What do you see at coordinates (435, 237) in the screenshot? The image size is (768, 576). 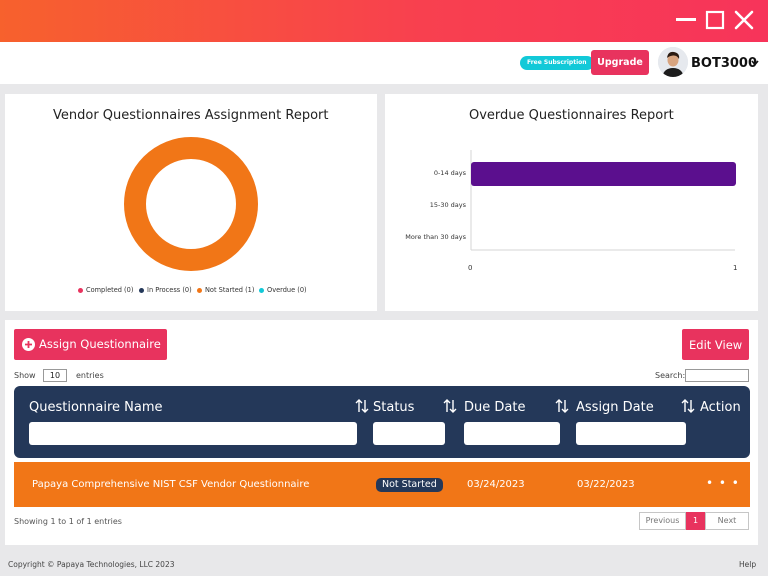 I see `y-tick-label: More than 30 days` at bounding box center [435, 237].